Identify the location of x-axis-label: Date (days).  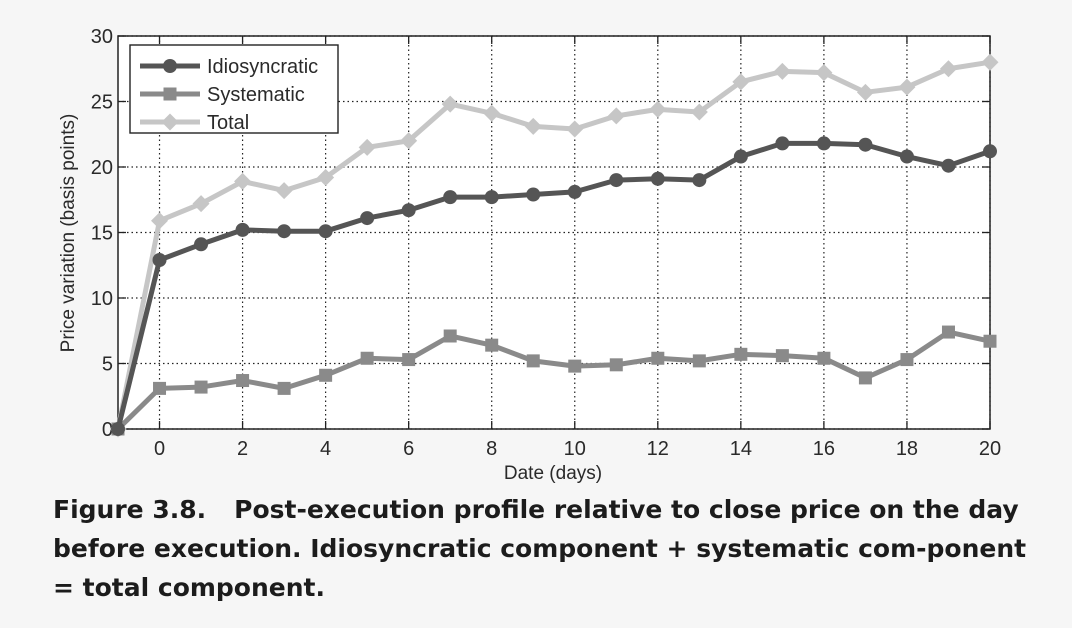
(553, 473).